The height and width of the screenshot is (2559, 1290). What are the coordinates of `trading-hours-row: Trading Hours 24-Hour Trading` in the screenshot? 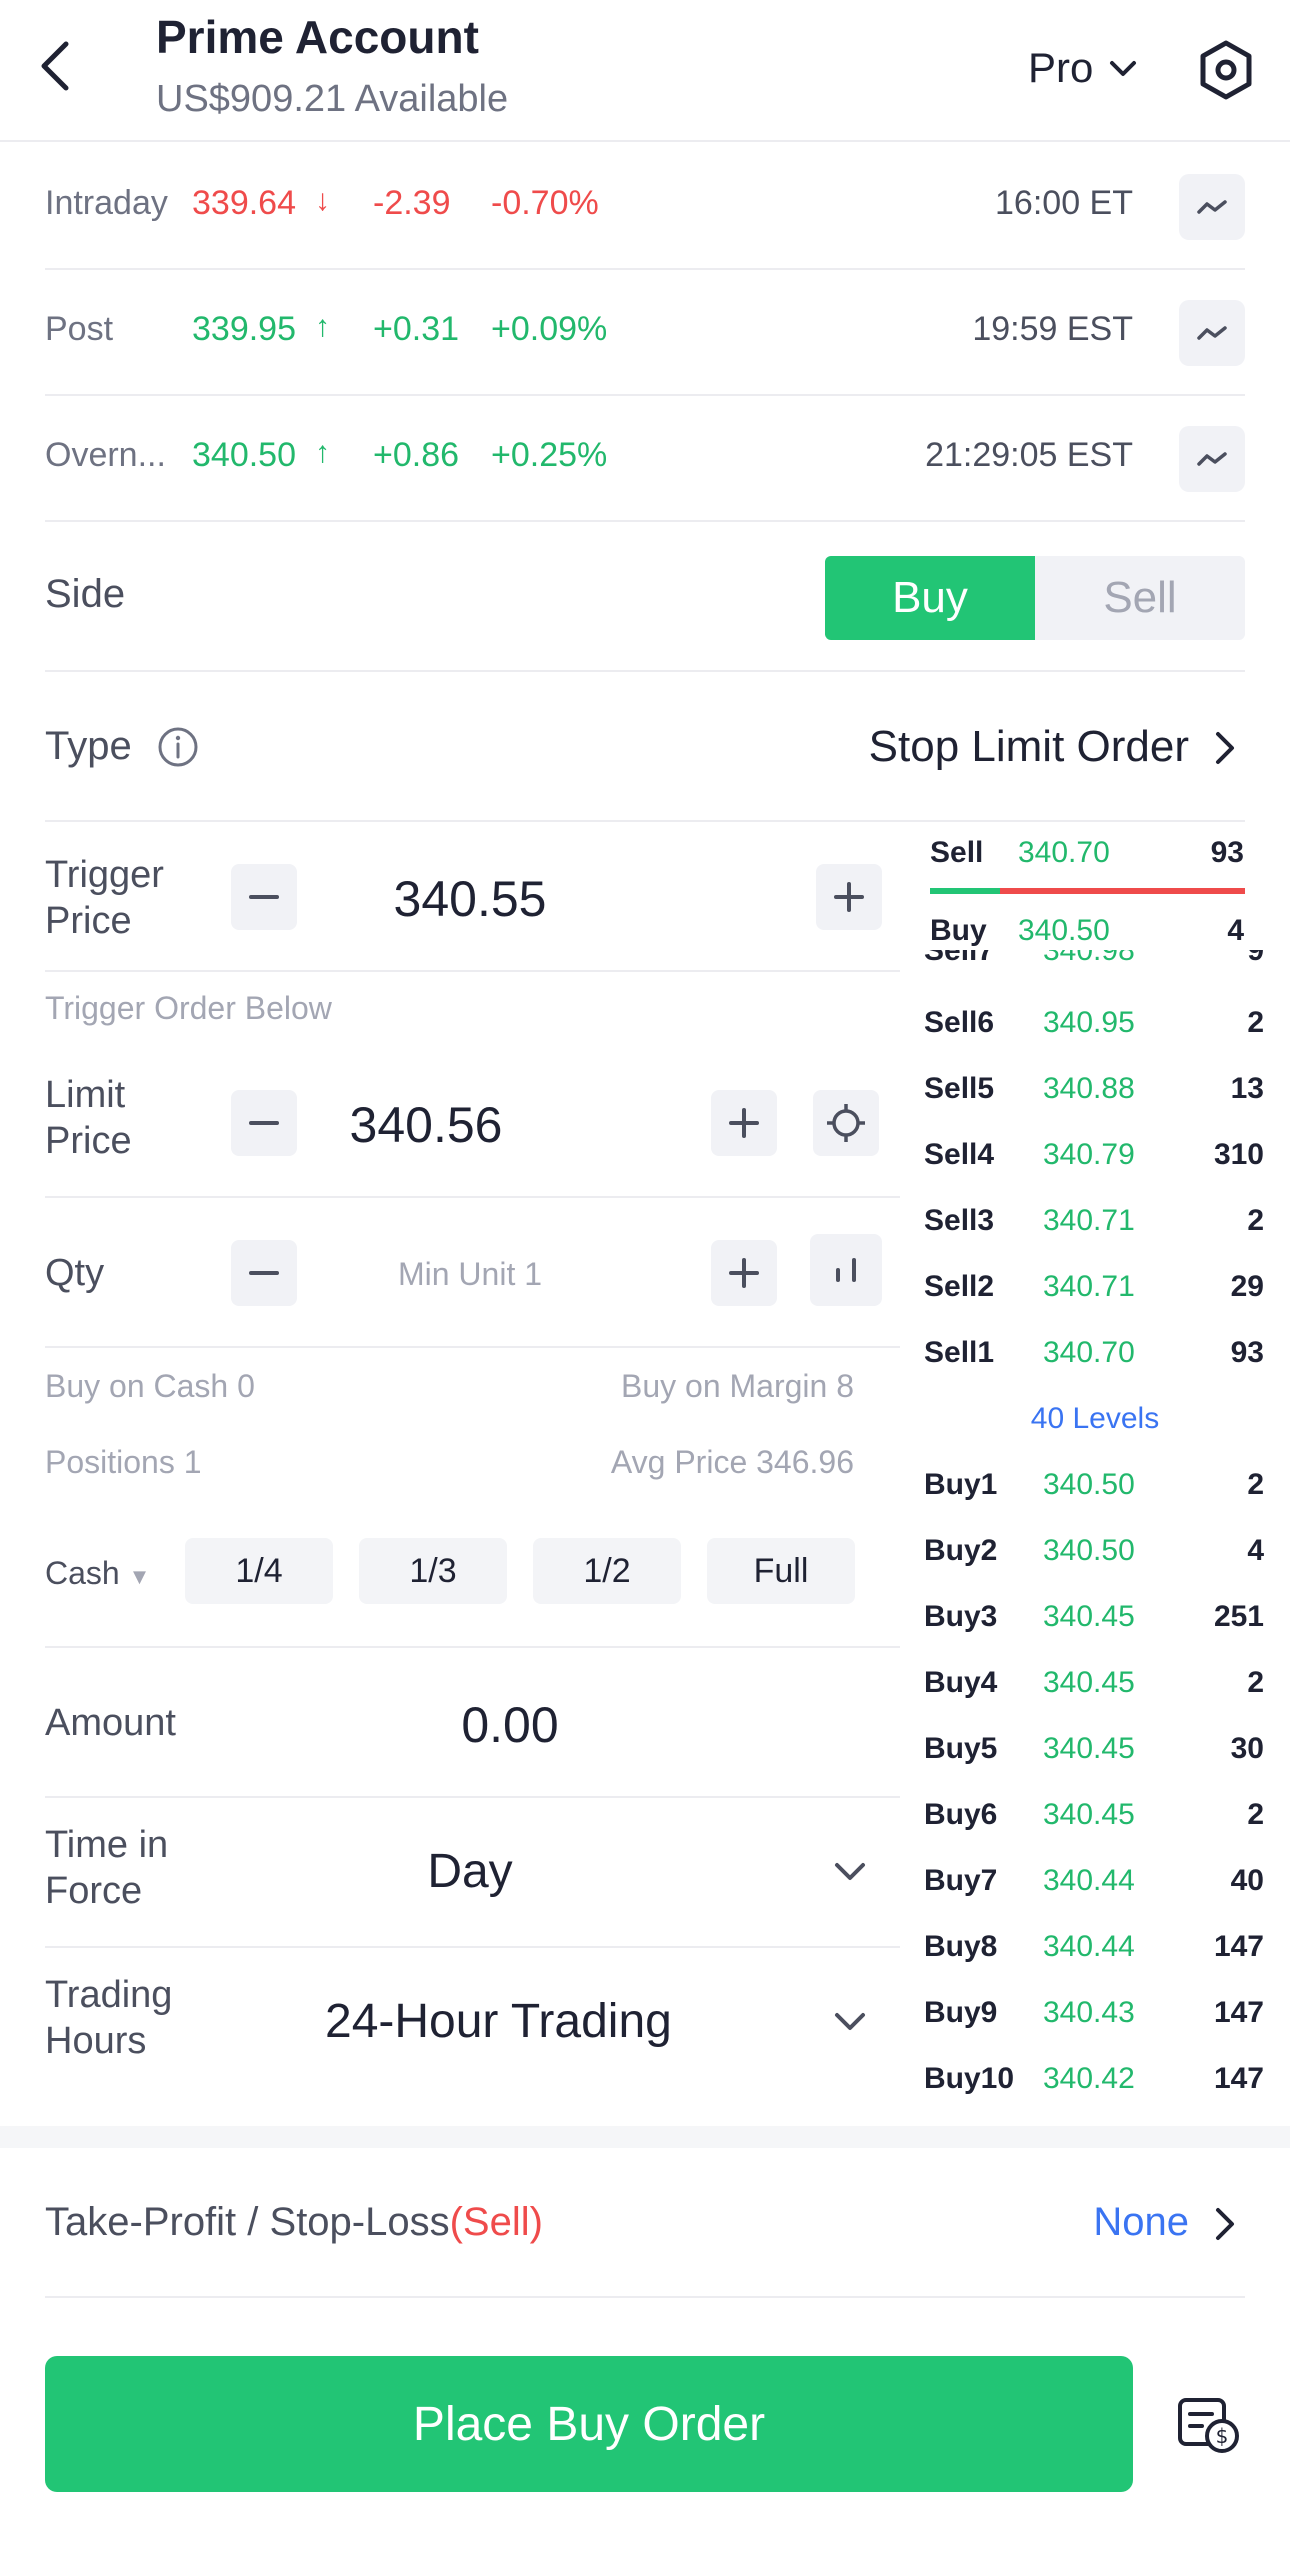 It's located at (472, 2023).